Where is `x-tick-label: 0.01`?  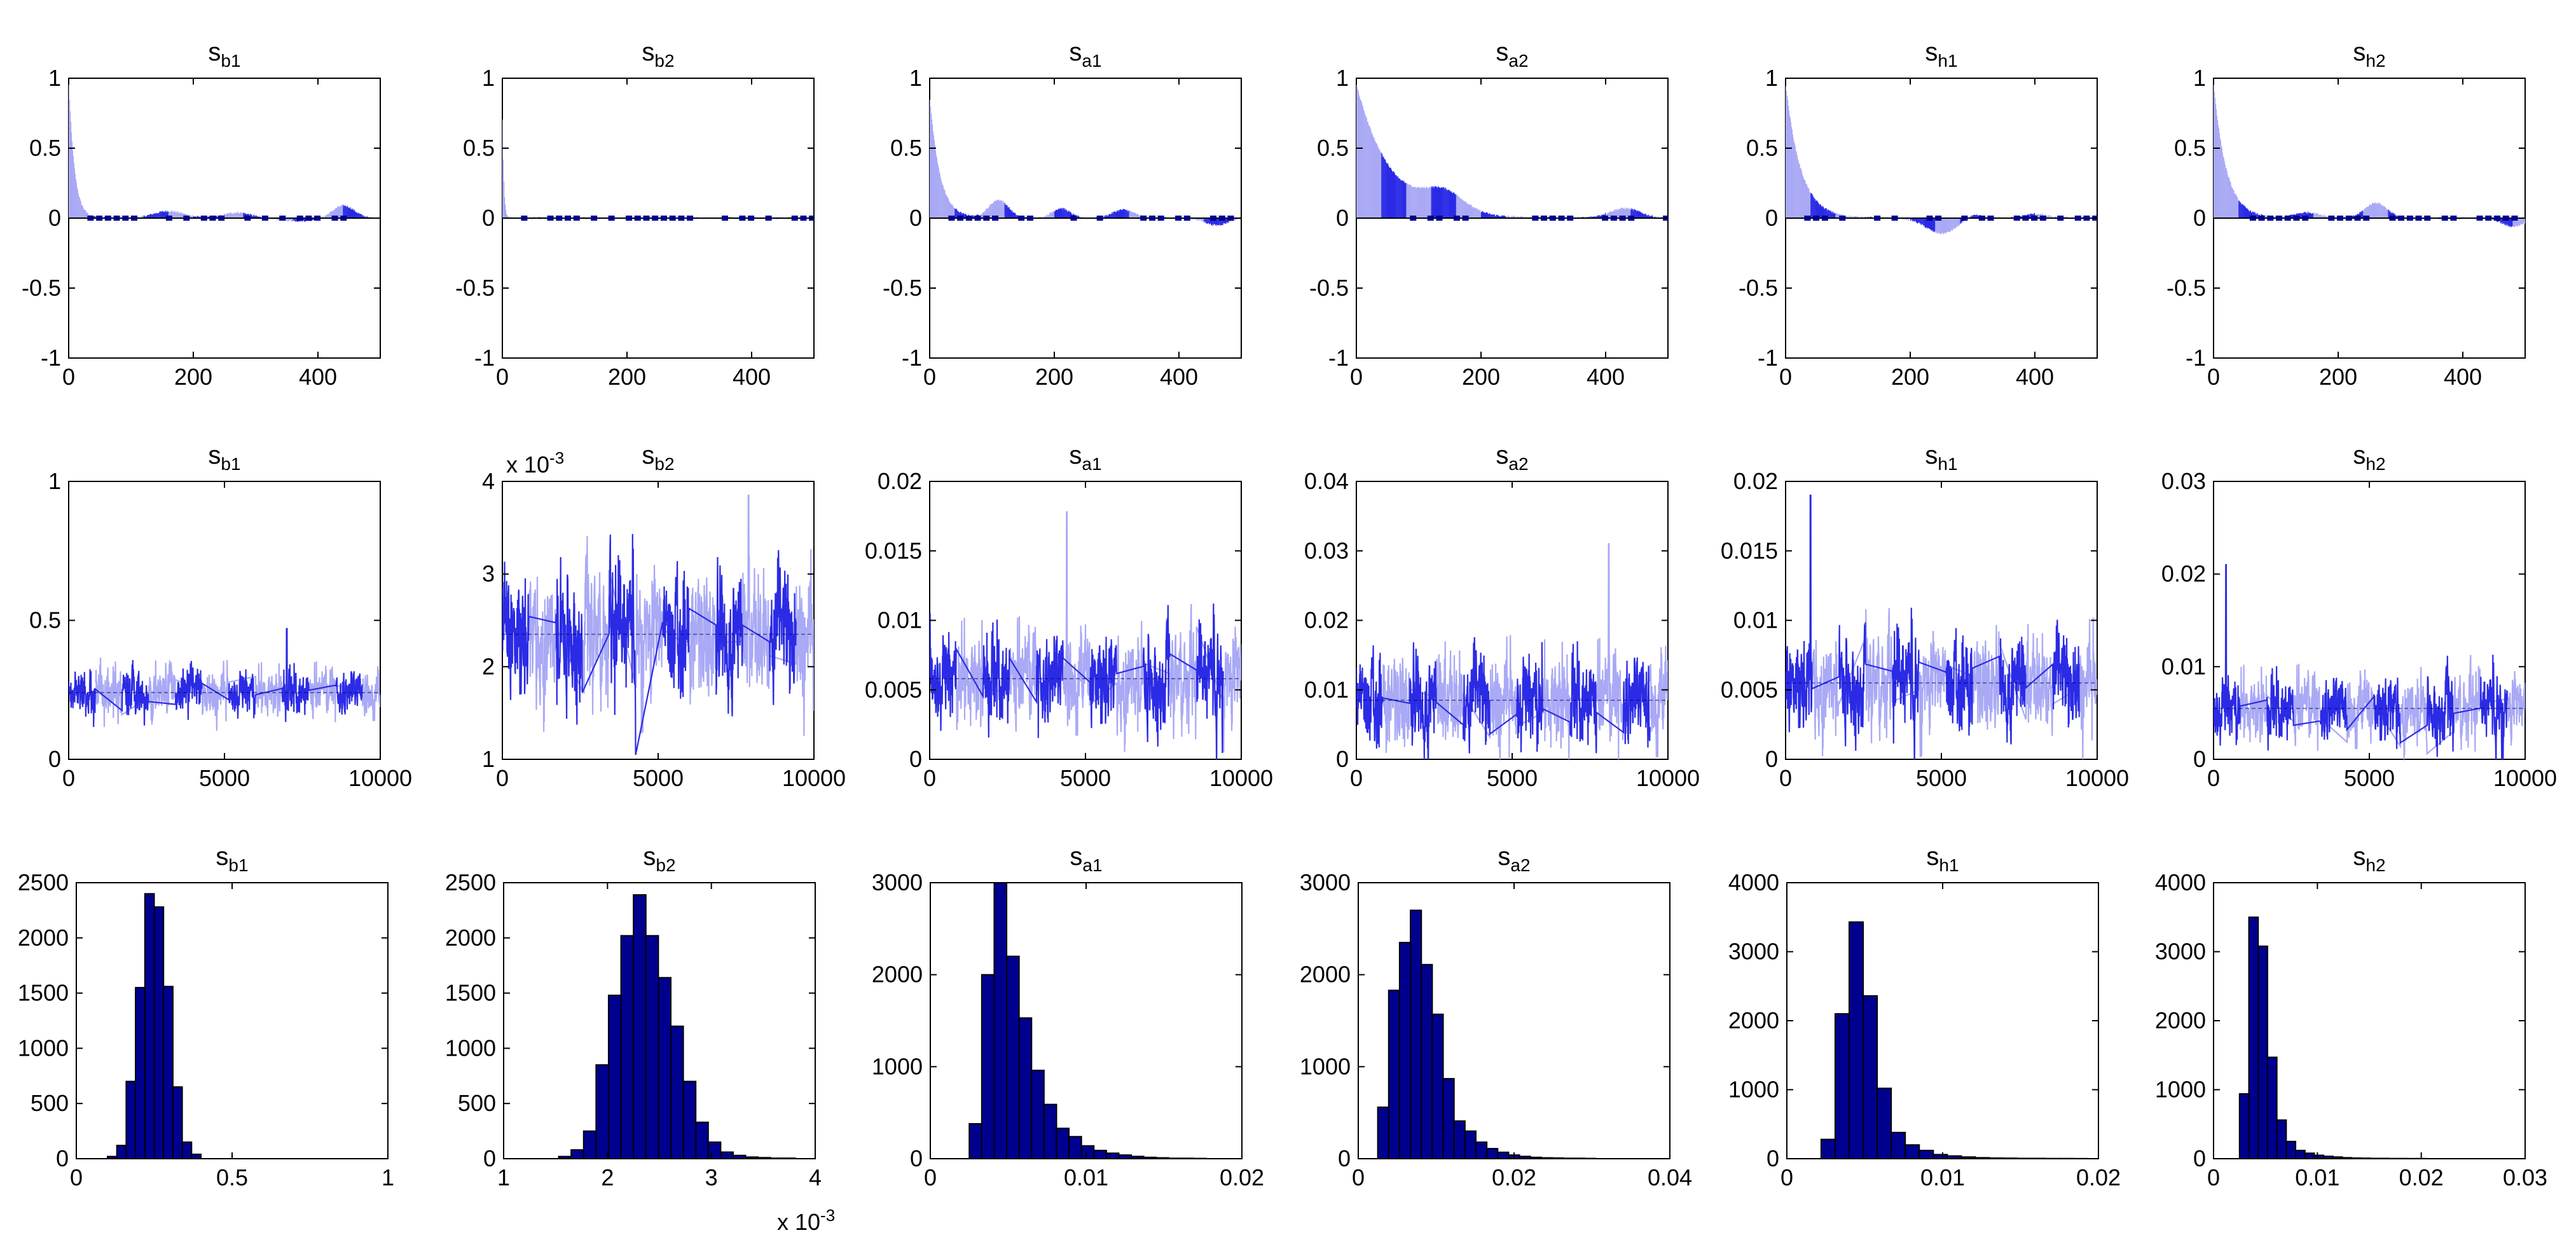
x-tick-label: 0.01 is located at coordinates (2317, 1177).